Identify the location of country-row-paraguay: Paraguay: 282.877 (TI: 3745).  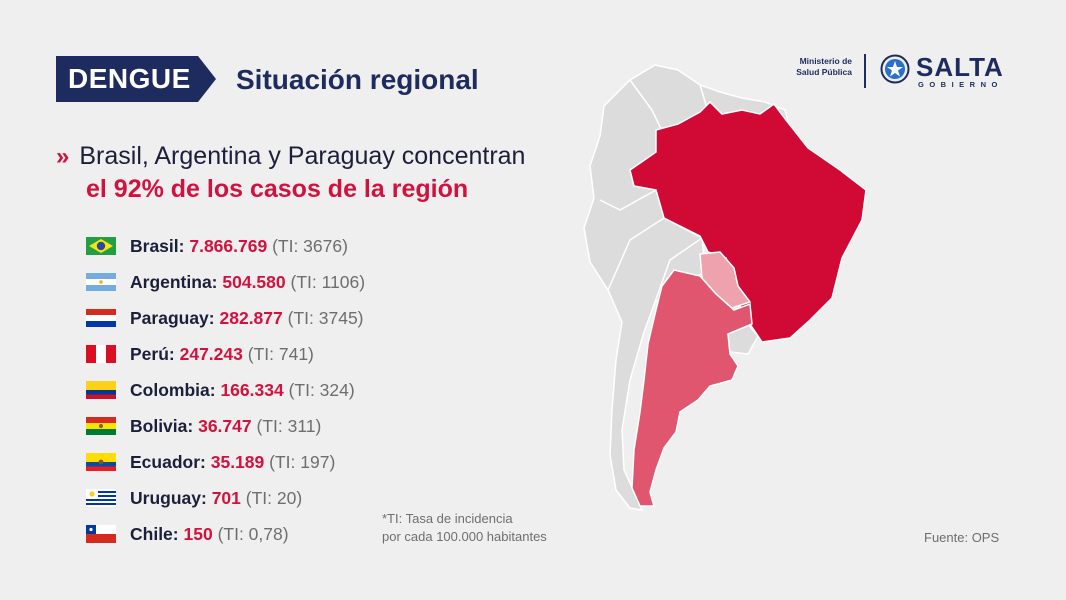
(225, 318).